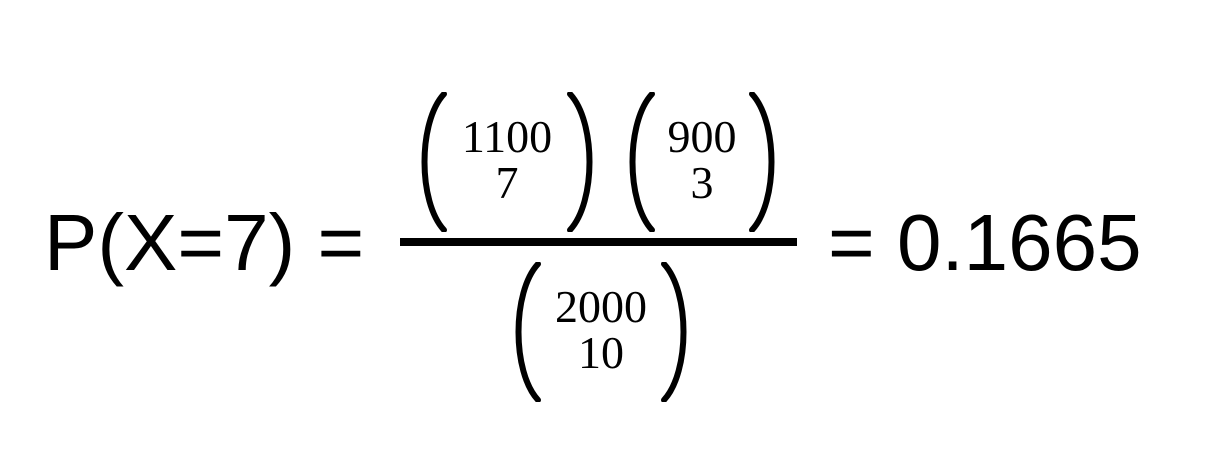  I want to click on fraction-bar, so click(598, 242).